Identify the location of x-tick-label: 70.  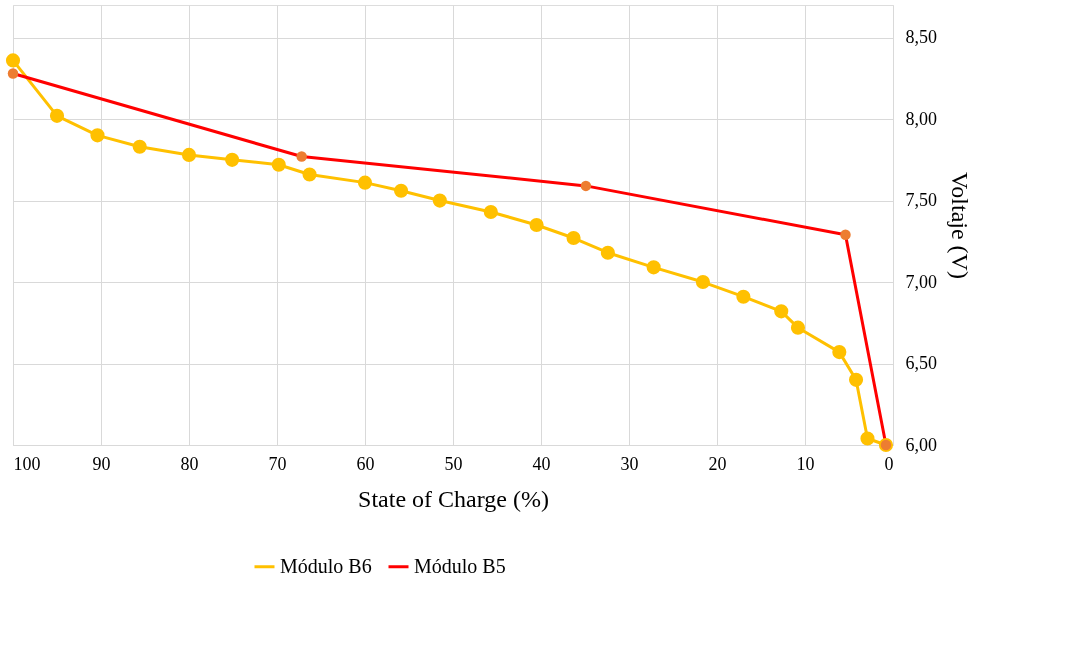
(277, 463).